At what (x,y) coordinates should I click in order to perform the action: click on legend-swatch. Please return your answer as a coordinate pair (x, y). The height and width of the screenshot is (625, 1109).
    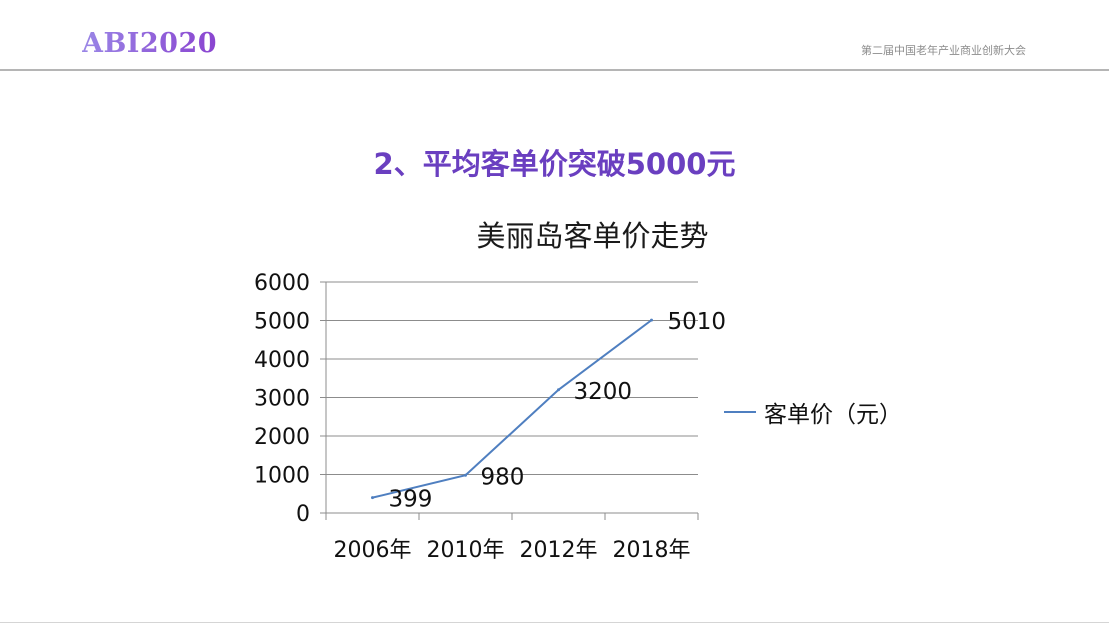
    Looking at the image, I should click on (740, 412).